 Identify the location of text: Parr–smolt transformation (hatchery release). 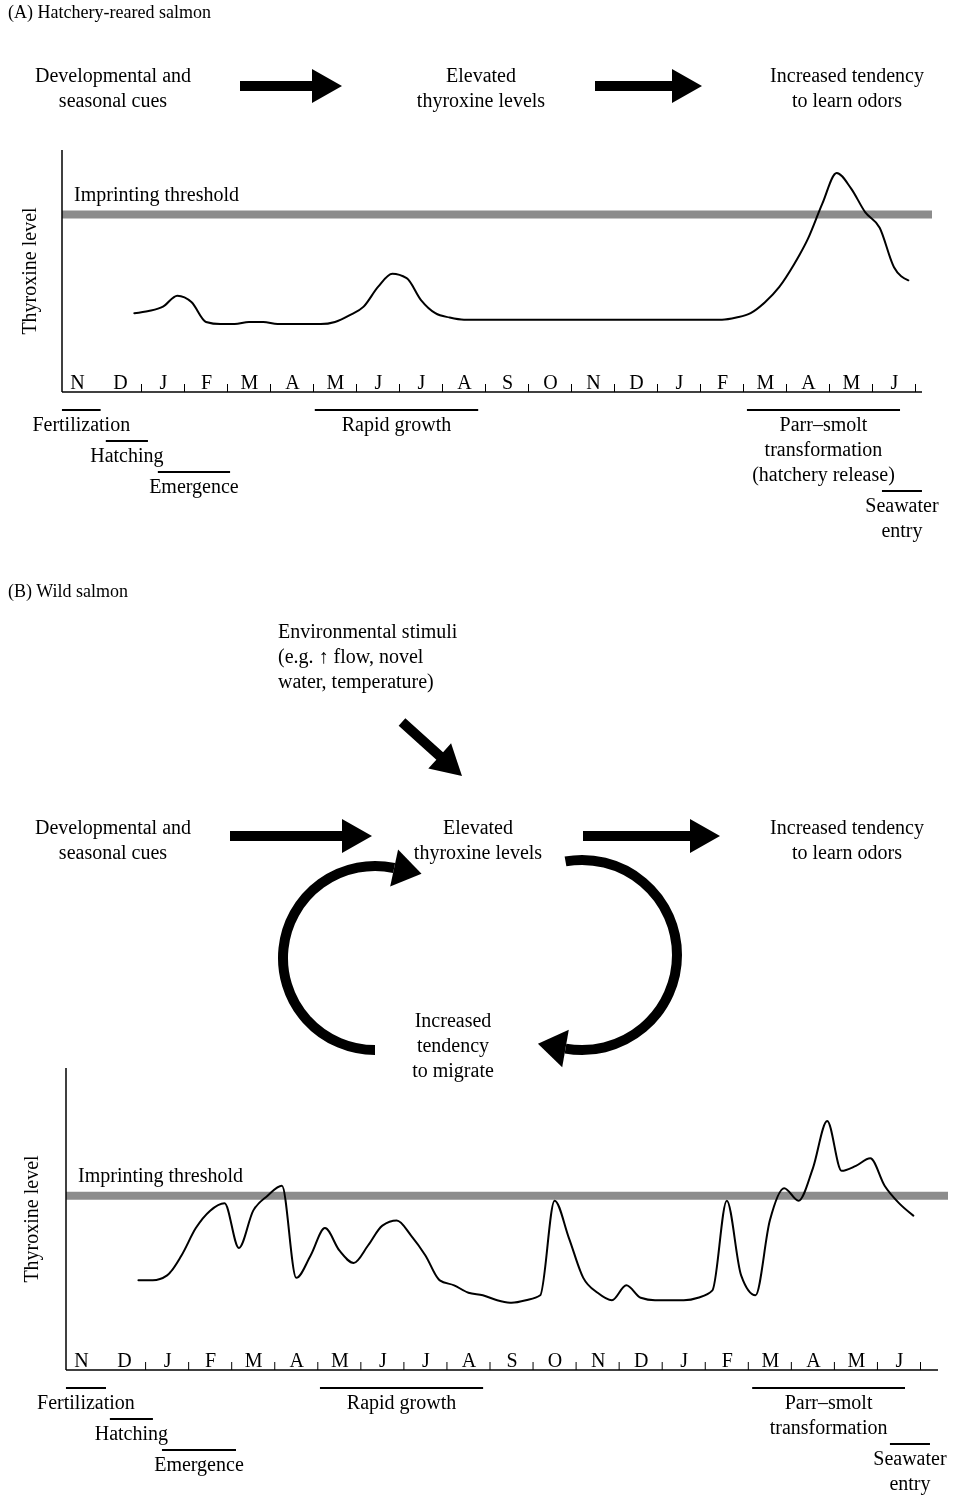
(823, 449).